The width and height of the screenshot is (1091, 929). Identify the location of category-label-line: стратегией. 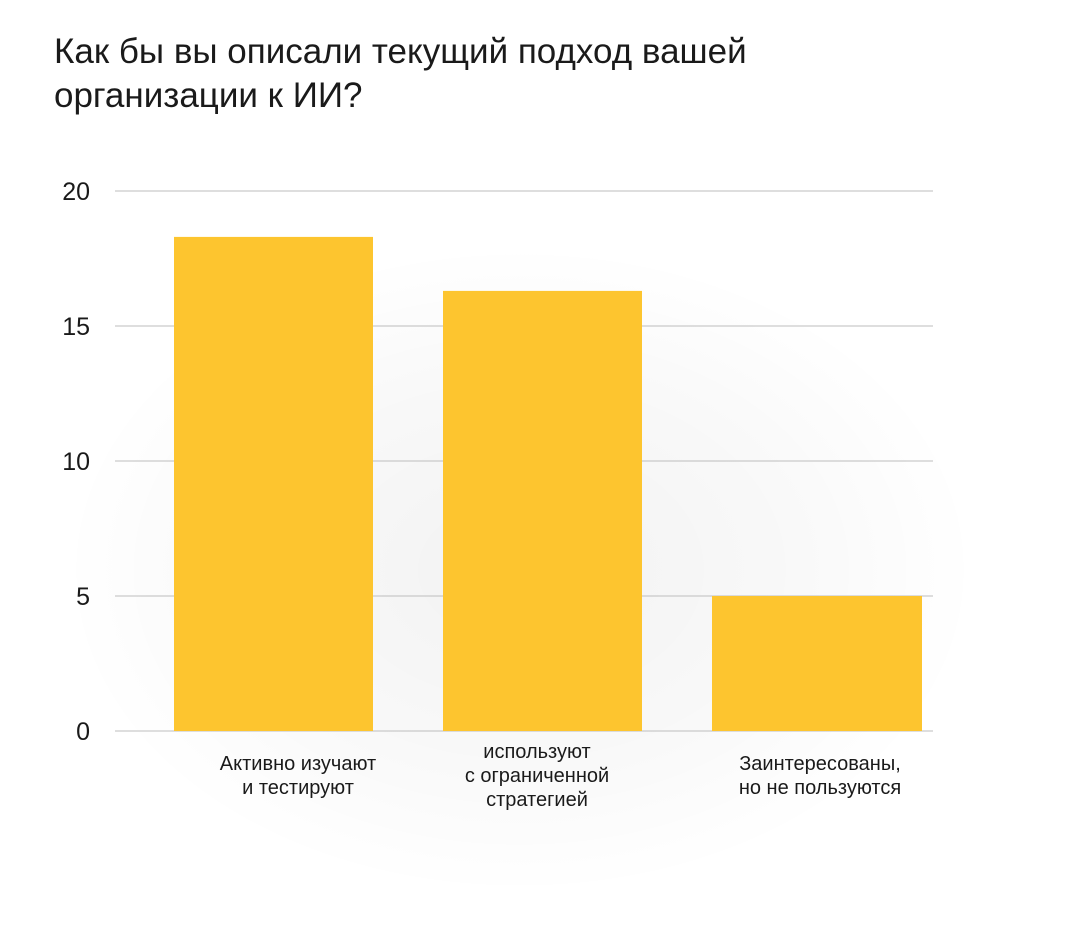
(537, 800).